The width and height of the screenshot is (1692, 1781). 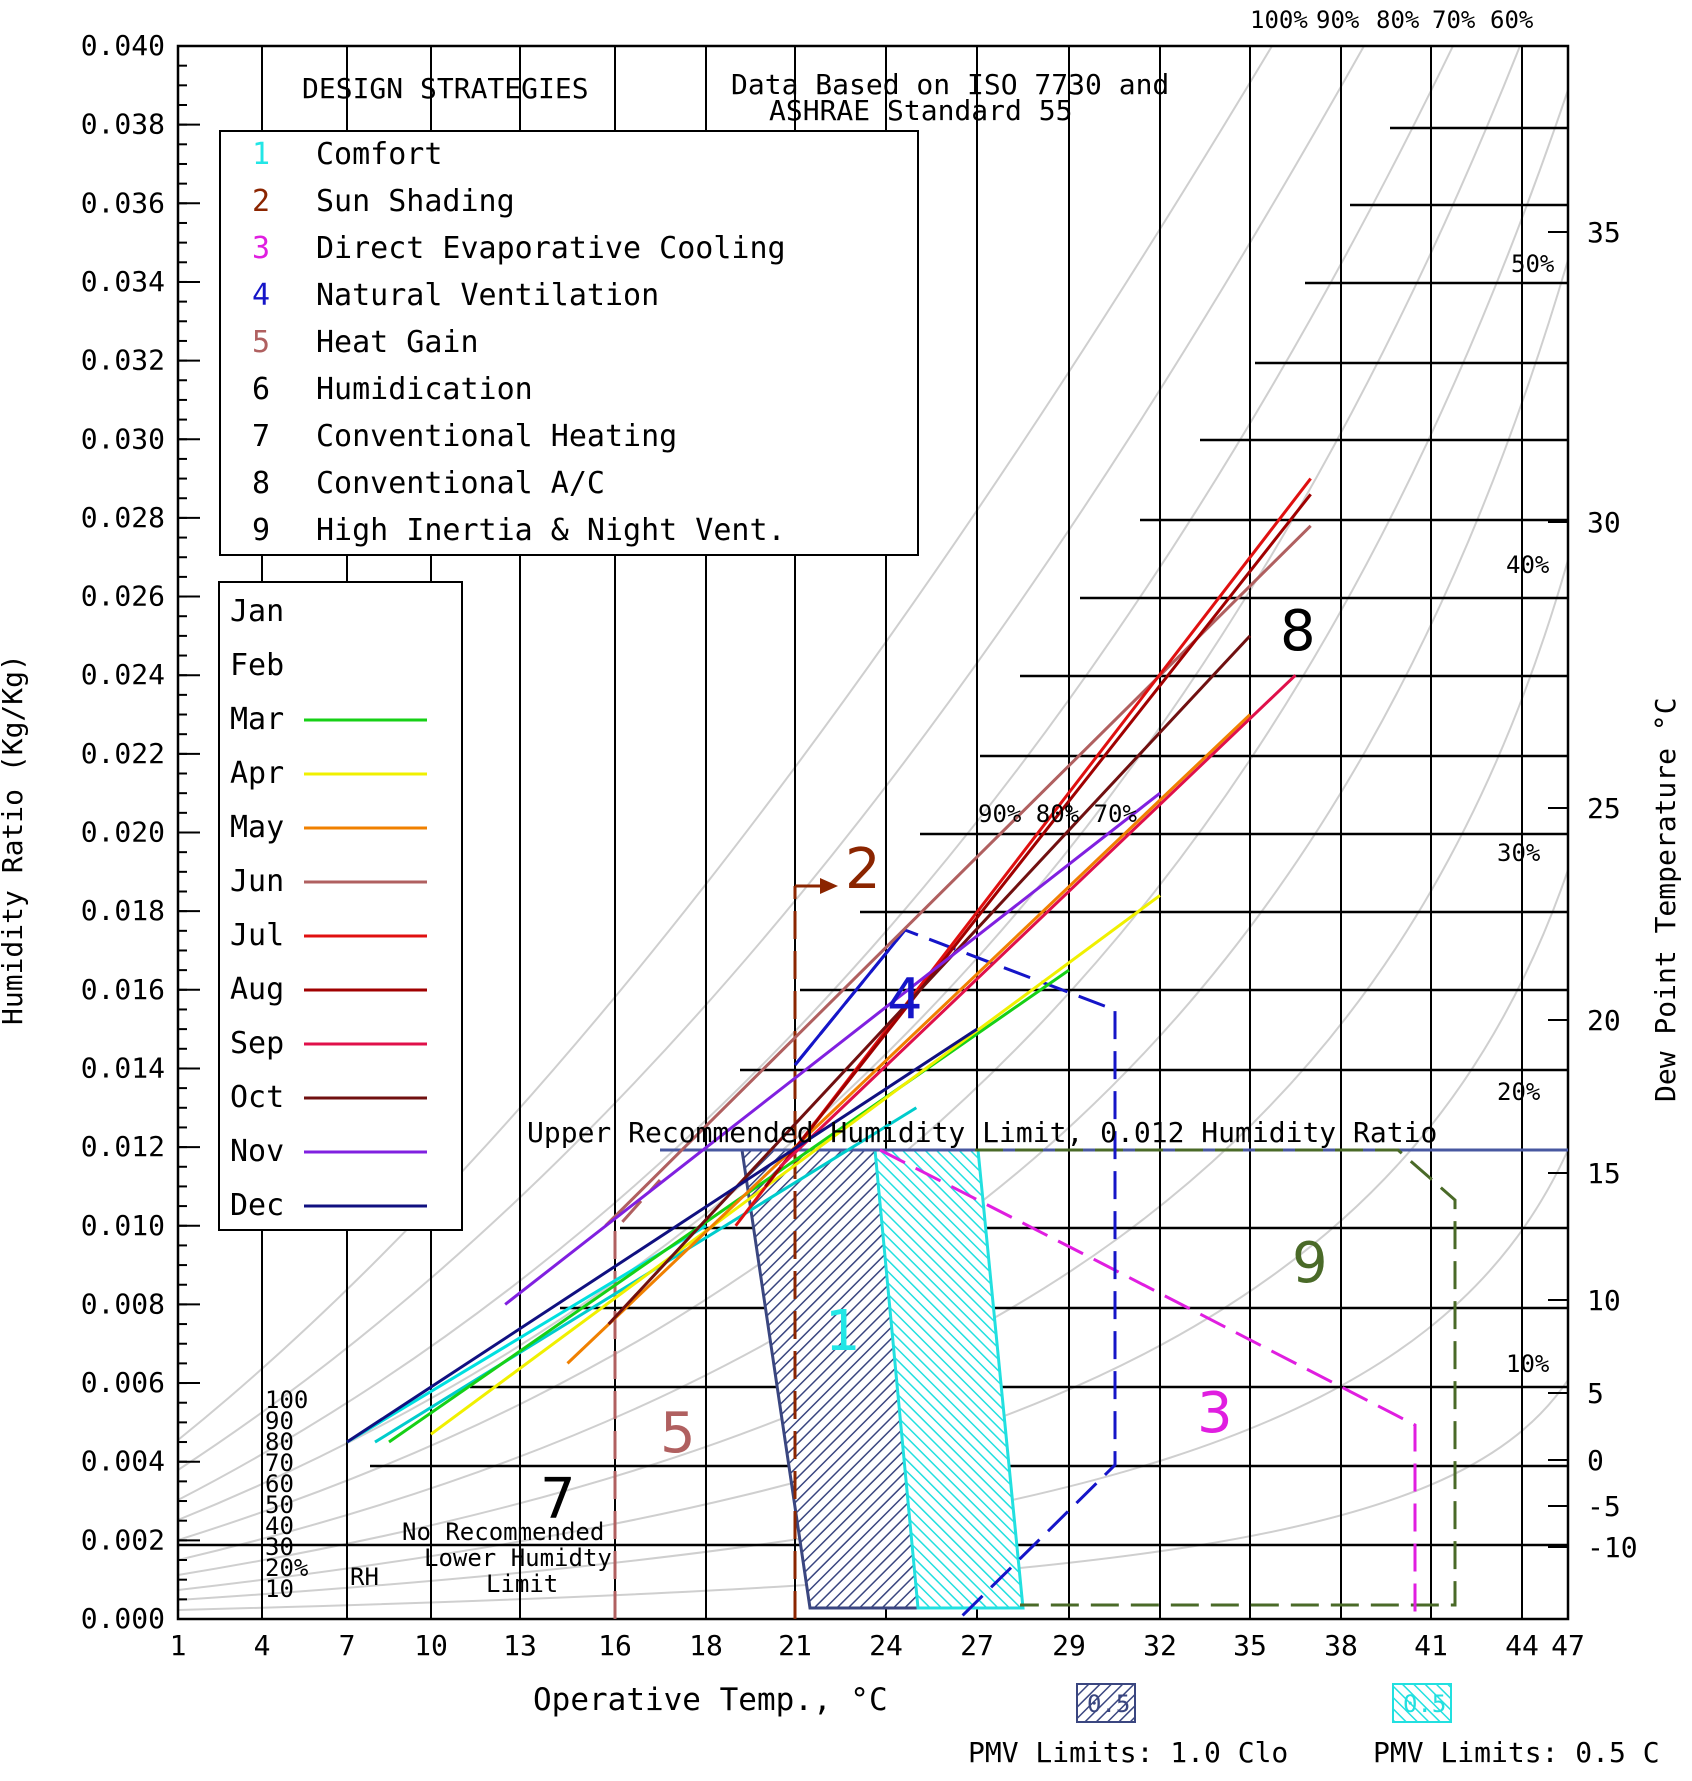 What do you see at coordinates (558, 1499) in the screenshot?
I see `zone-label-7: 7` at bounding box center [558, 1499].